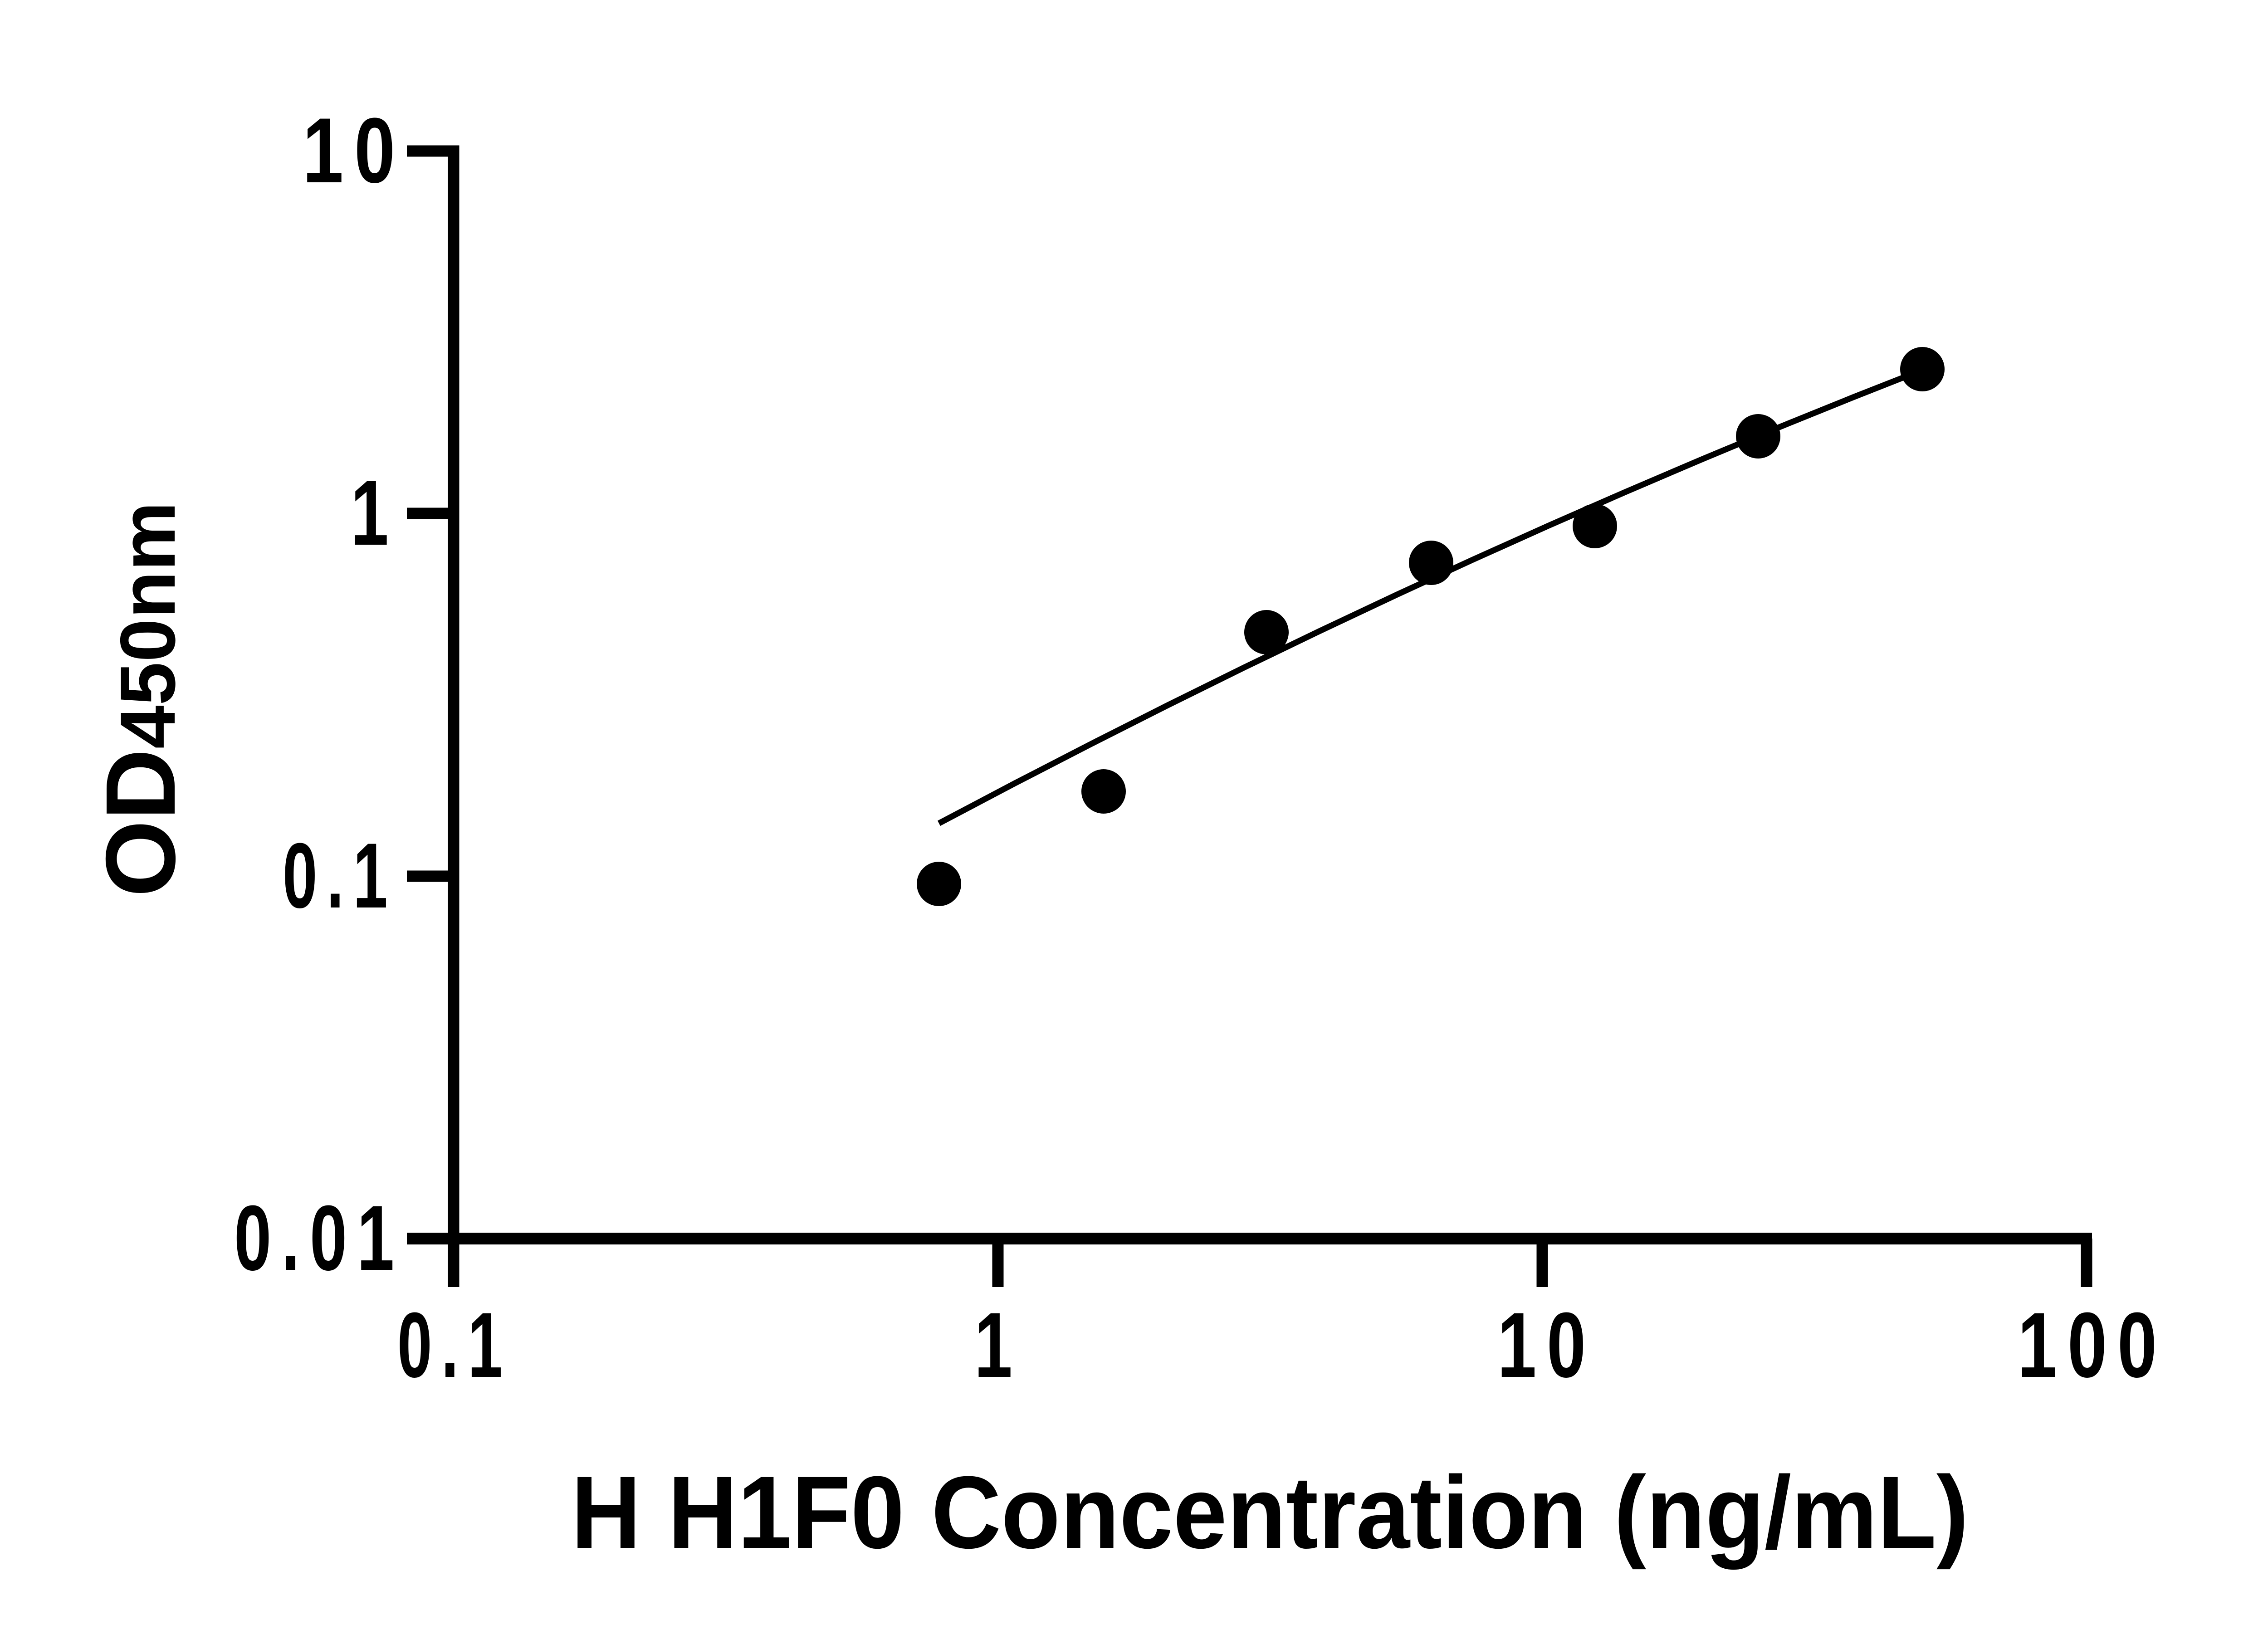 Image resolution: width=2268 pixels, height=1649 pixels. Describe the element at coordinates (2092, 1345) in the screenshot. I see `svg-text: 100` at that location.